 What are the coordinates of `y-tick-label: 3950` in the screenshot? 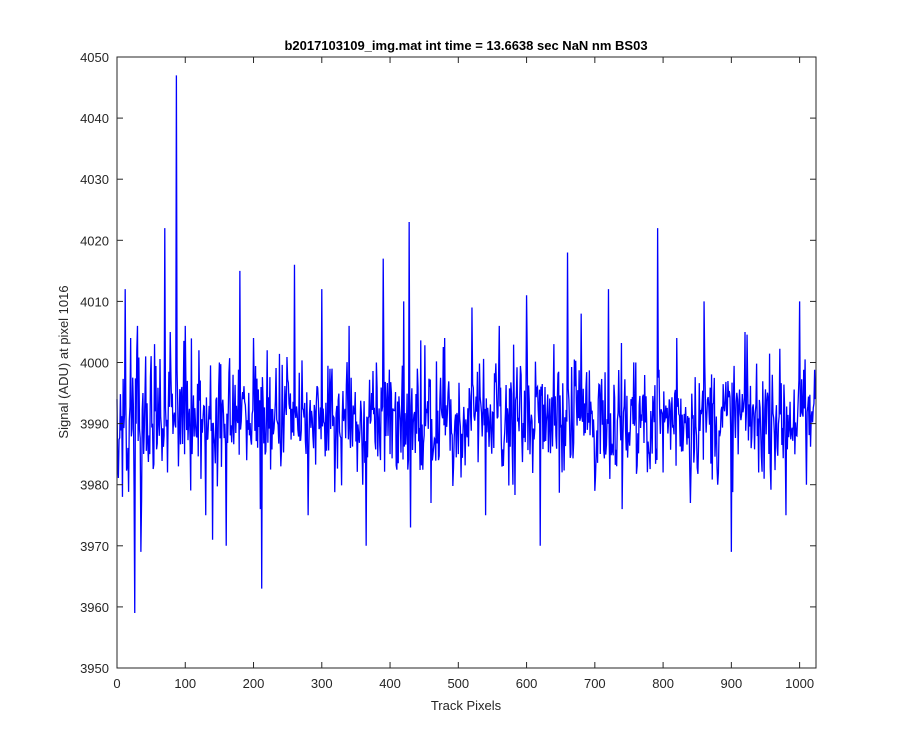 It's located at (94, 668).